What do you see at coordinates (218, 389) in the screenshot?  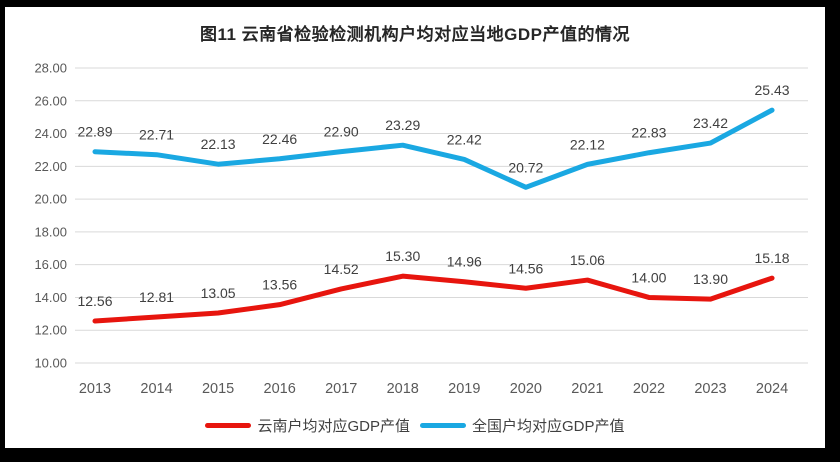 I see `x-axis-tick-label: 2015` at bounding box center [218, 389].